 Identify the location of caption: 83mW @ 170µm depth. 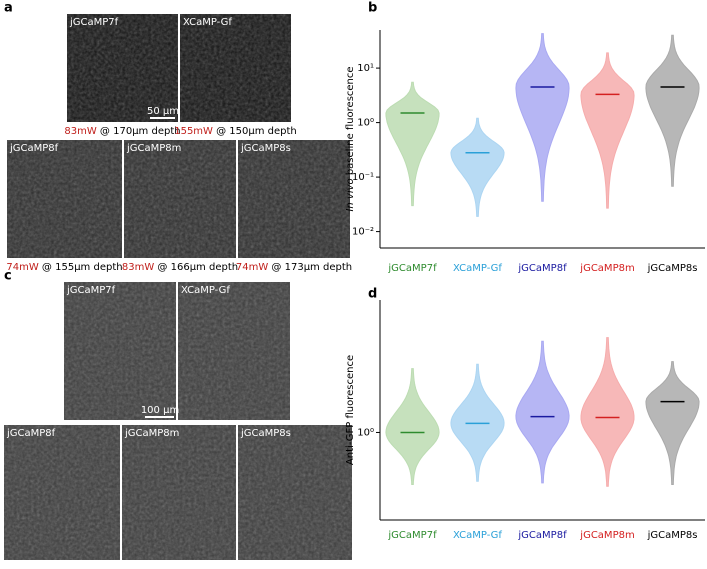
(122, 131).